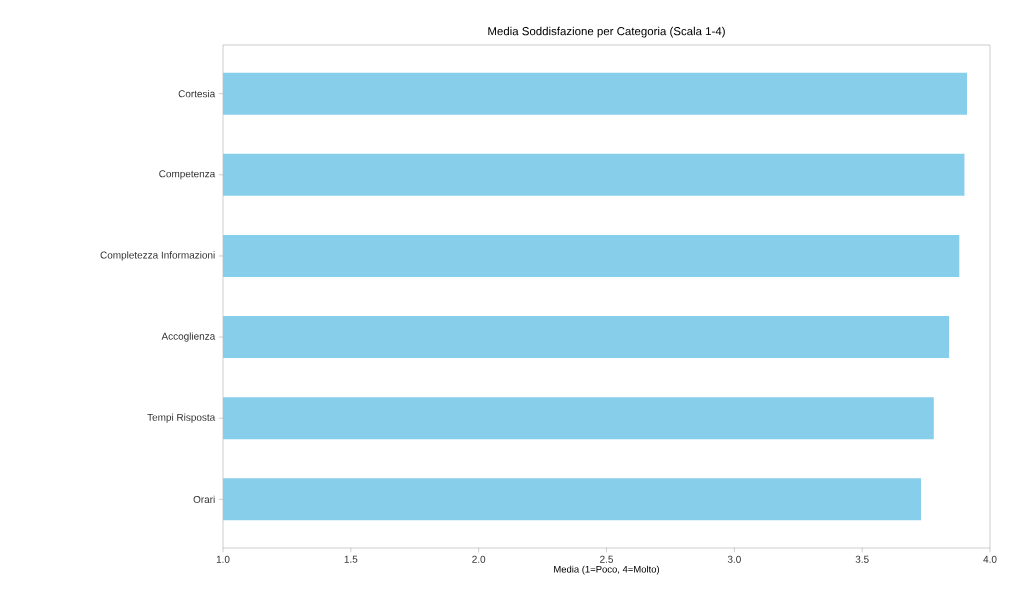 Image resolution: width=1011 pixels, height=602 pixels. What do you see at coordinates (990, 559) in the screenshot?
I see `x-tick-label: 4.0` at bounding box center [990, 559].